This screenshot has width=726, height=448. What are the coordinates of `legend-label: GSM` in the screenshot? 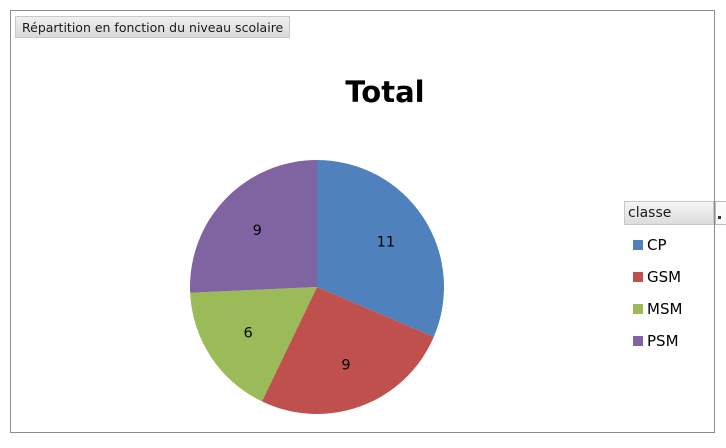 It's located at (664, 277).